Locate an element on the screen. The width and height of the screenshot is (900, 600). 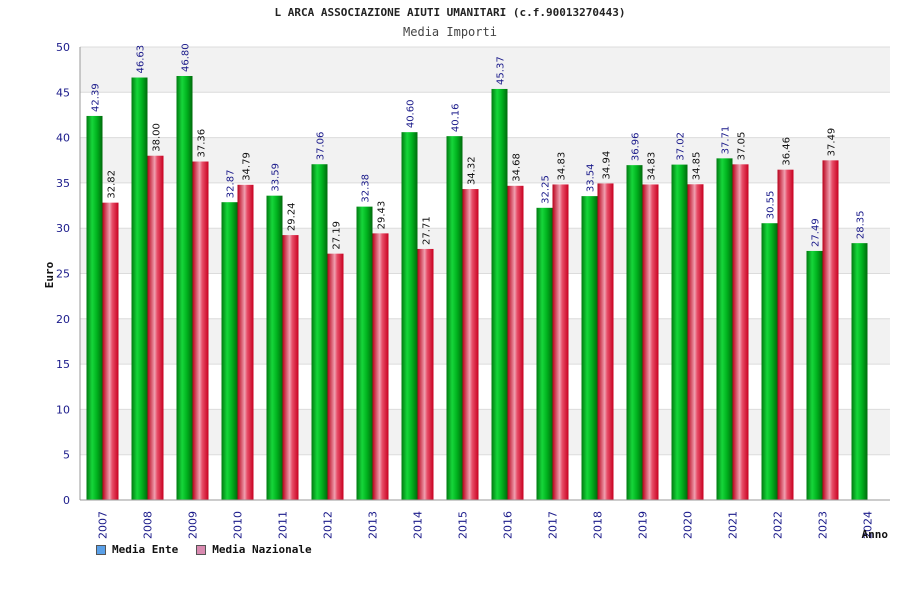
x-axis-label: Anno is located at coordinates (875, 534).